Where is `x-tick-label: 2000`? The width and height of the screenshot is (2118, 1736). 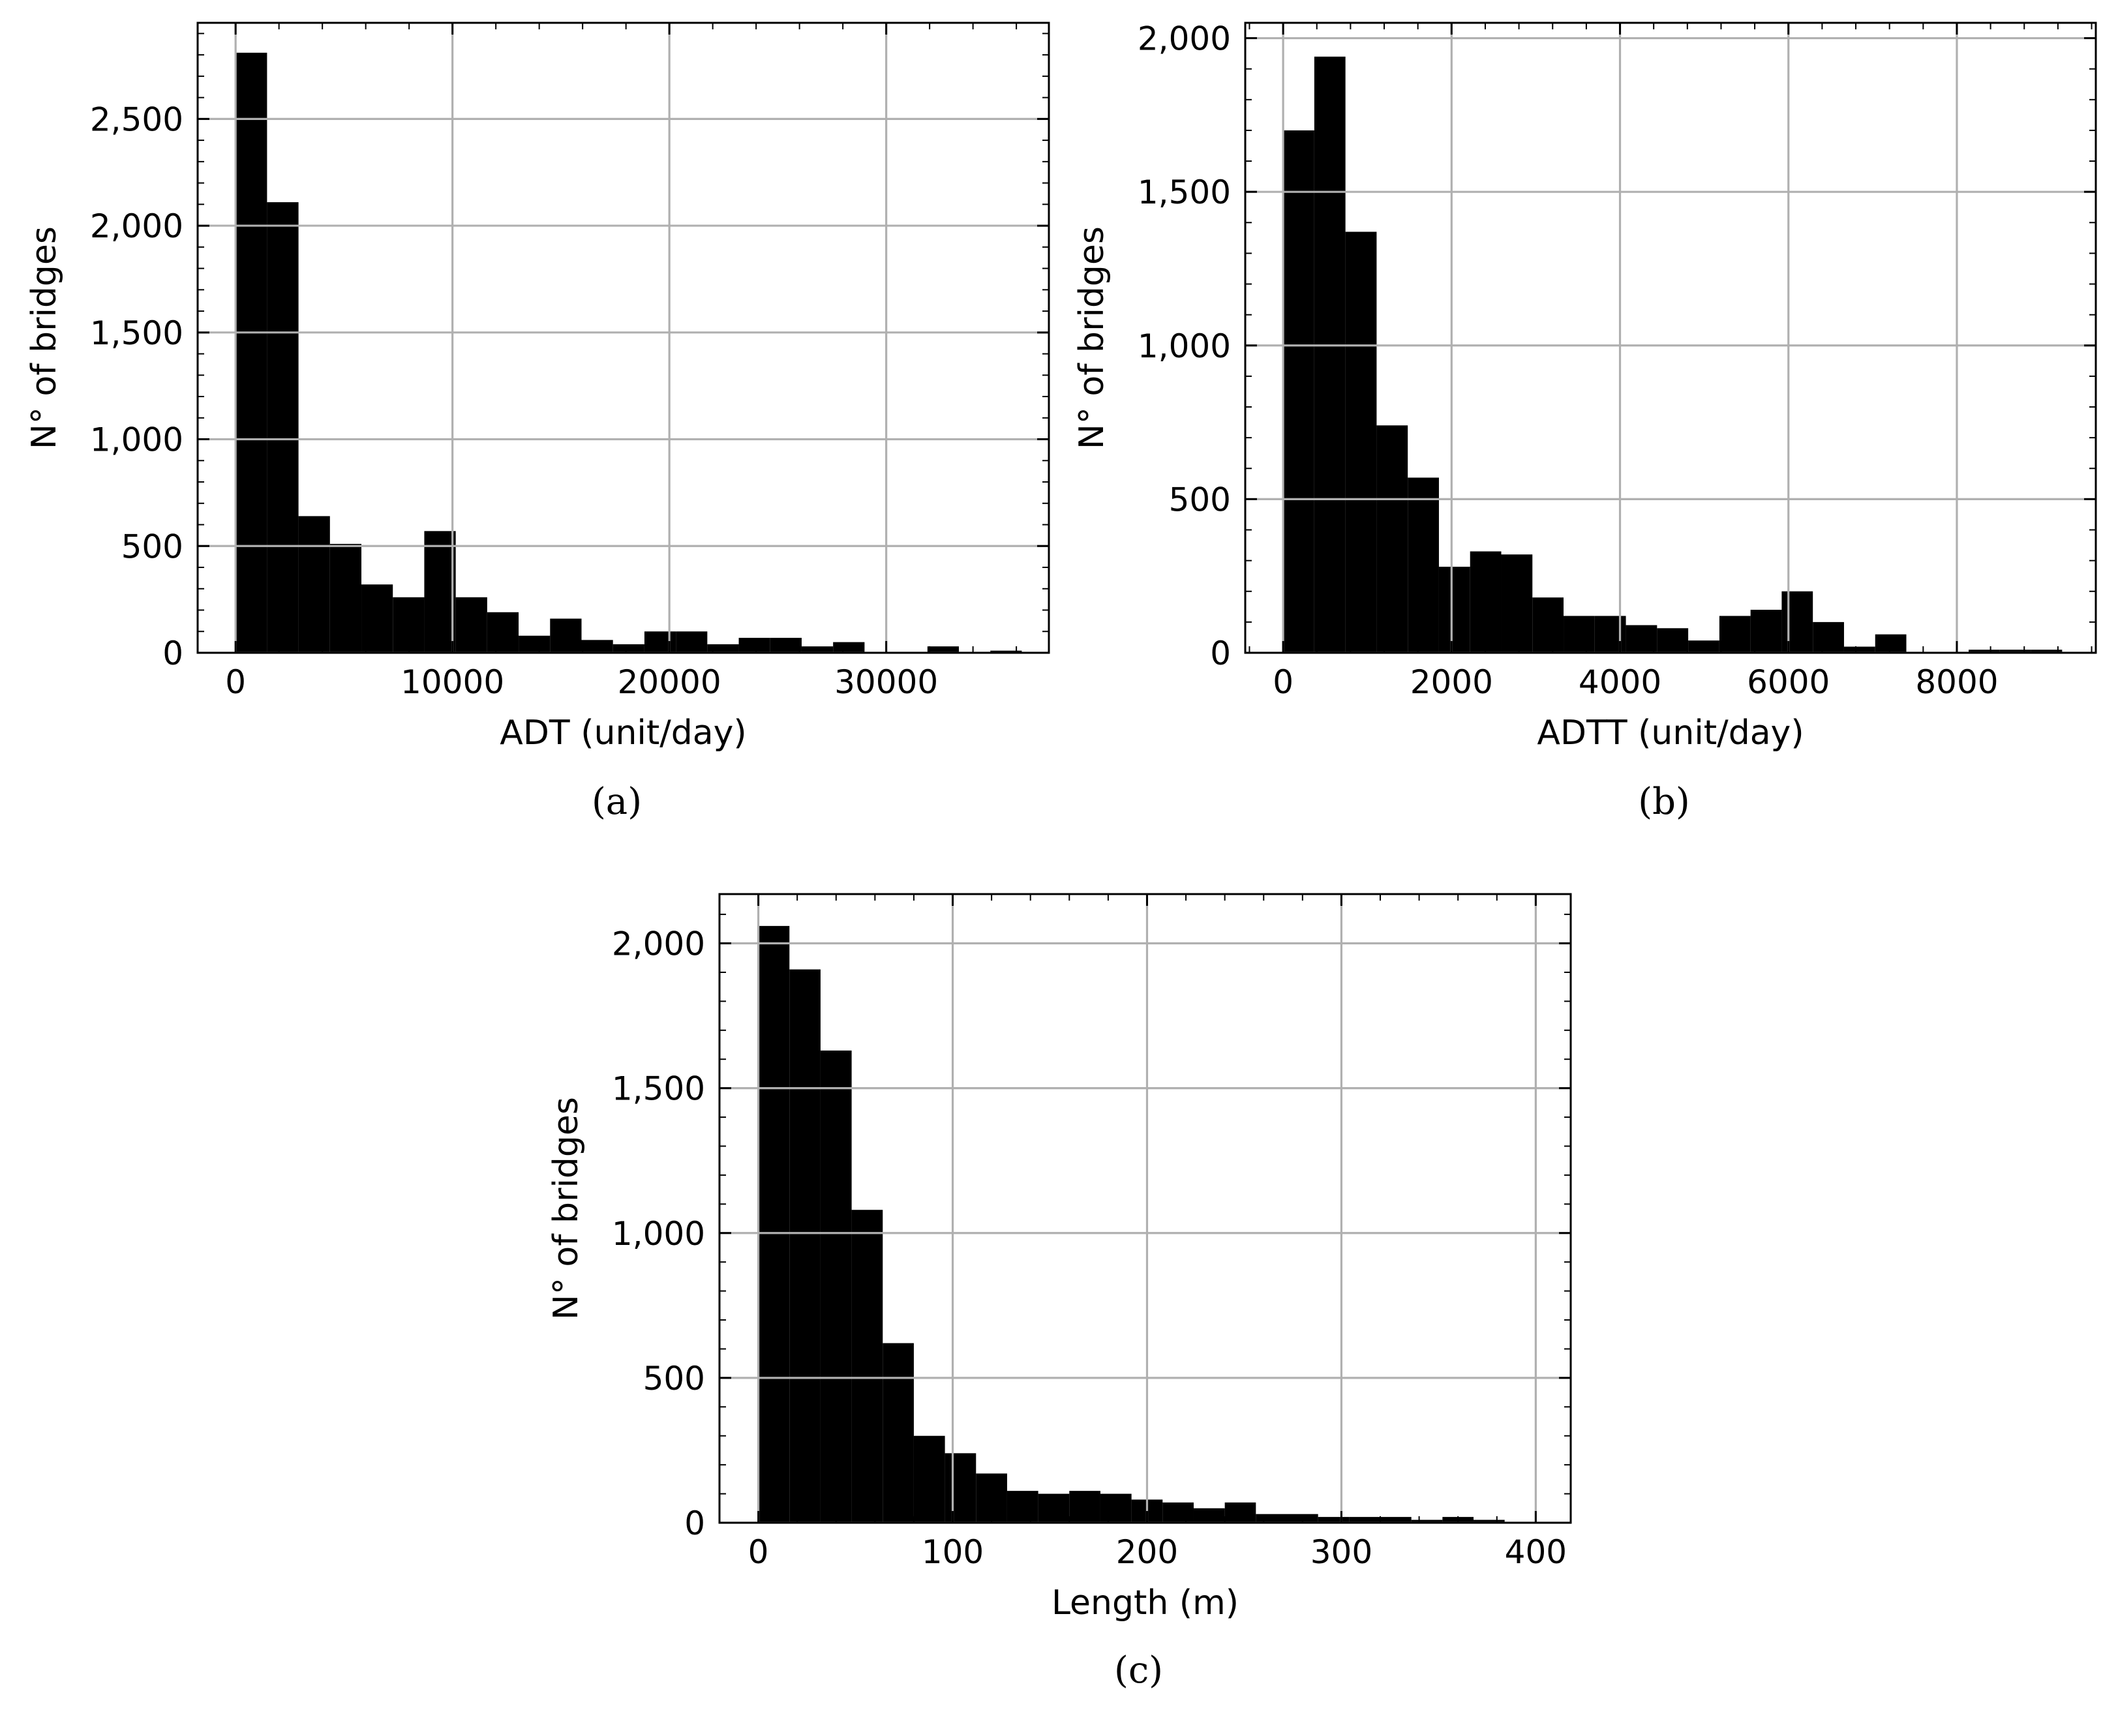 x-tick-label: 2000 is located at coordinates (1451, 682).